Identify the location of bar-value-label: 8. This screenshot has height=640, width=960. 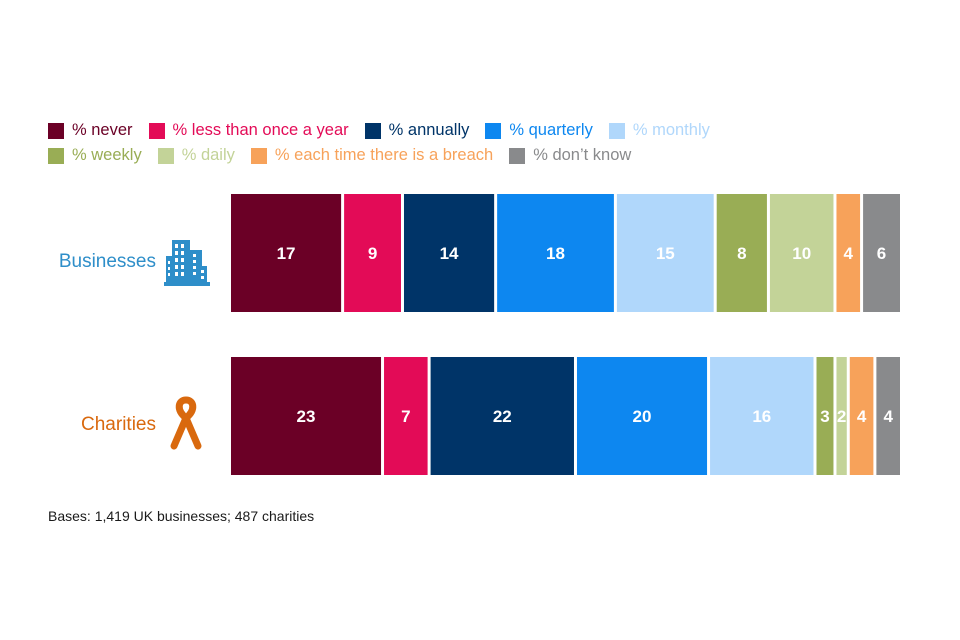
(741, 253).